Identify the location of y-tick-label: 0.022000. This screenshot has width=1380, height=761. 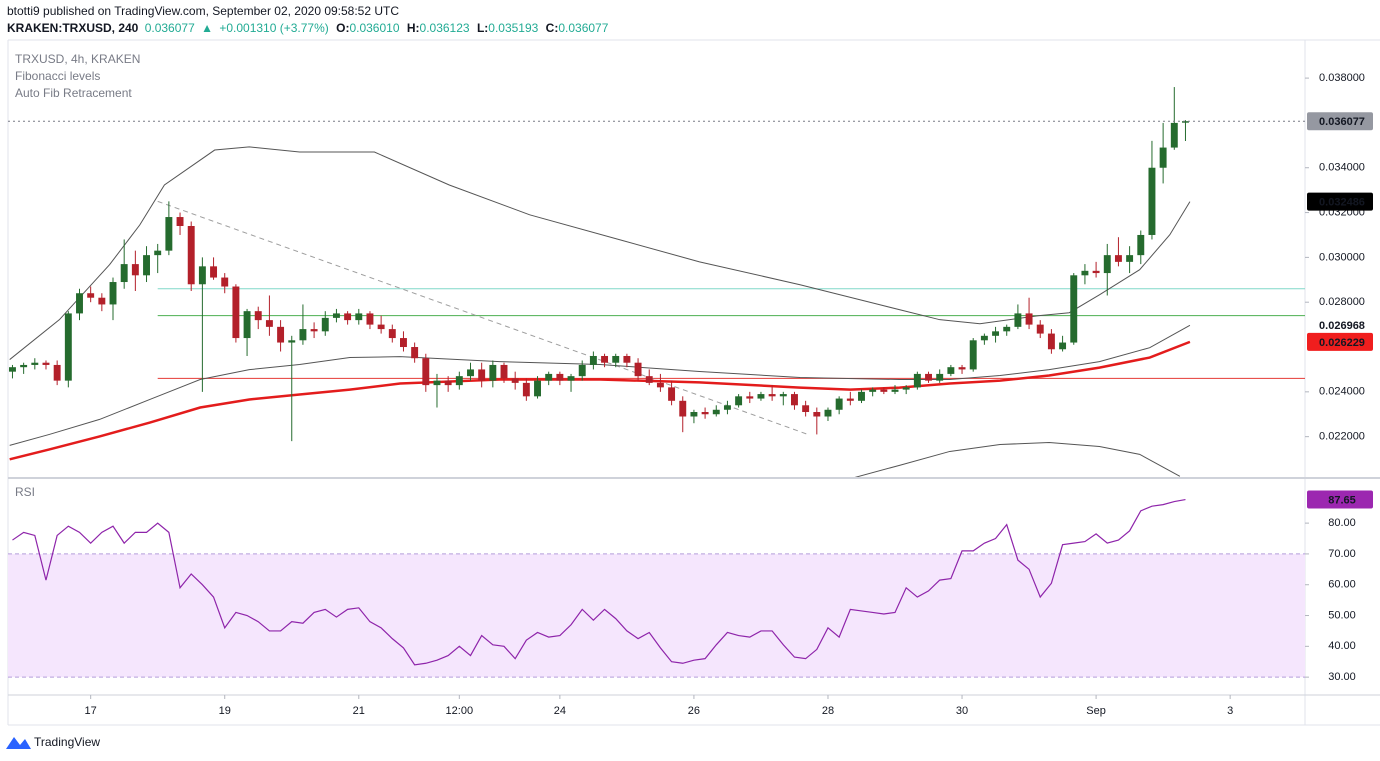
(1342, 437).